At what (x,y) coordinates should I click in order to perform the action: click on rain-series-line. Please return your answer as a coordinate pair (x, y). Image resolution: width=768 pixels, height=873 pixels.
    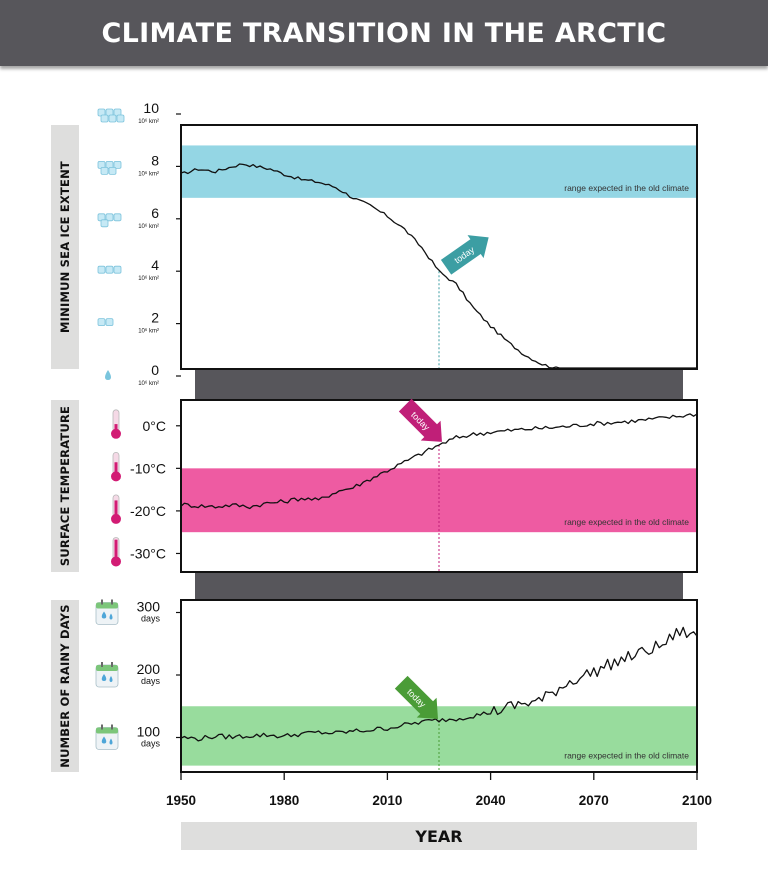
    Looking at the image, I should click on (439, 684).